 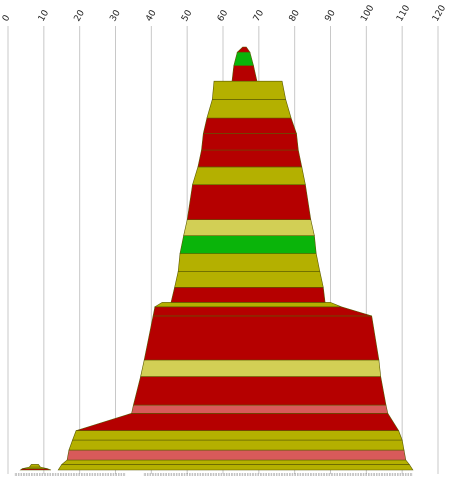 What do you see at coordinates (223, 15) in the screenshot?
I see `x-tick-label: 60` at bounding box center [223, 15].